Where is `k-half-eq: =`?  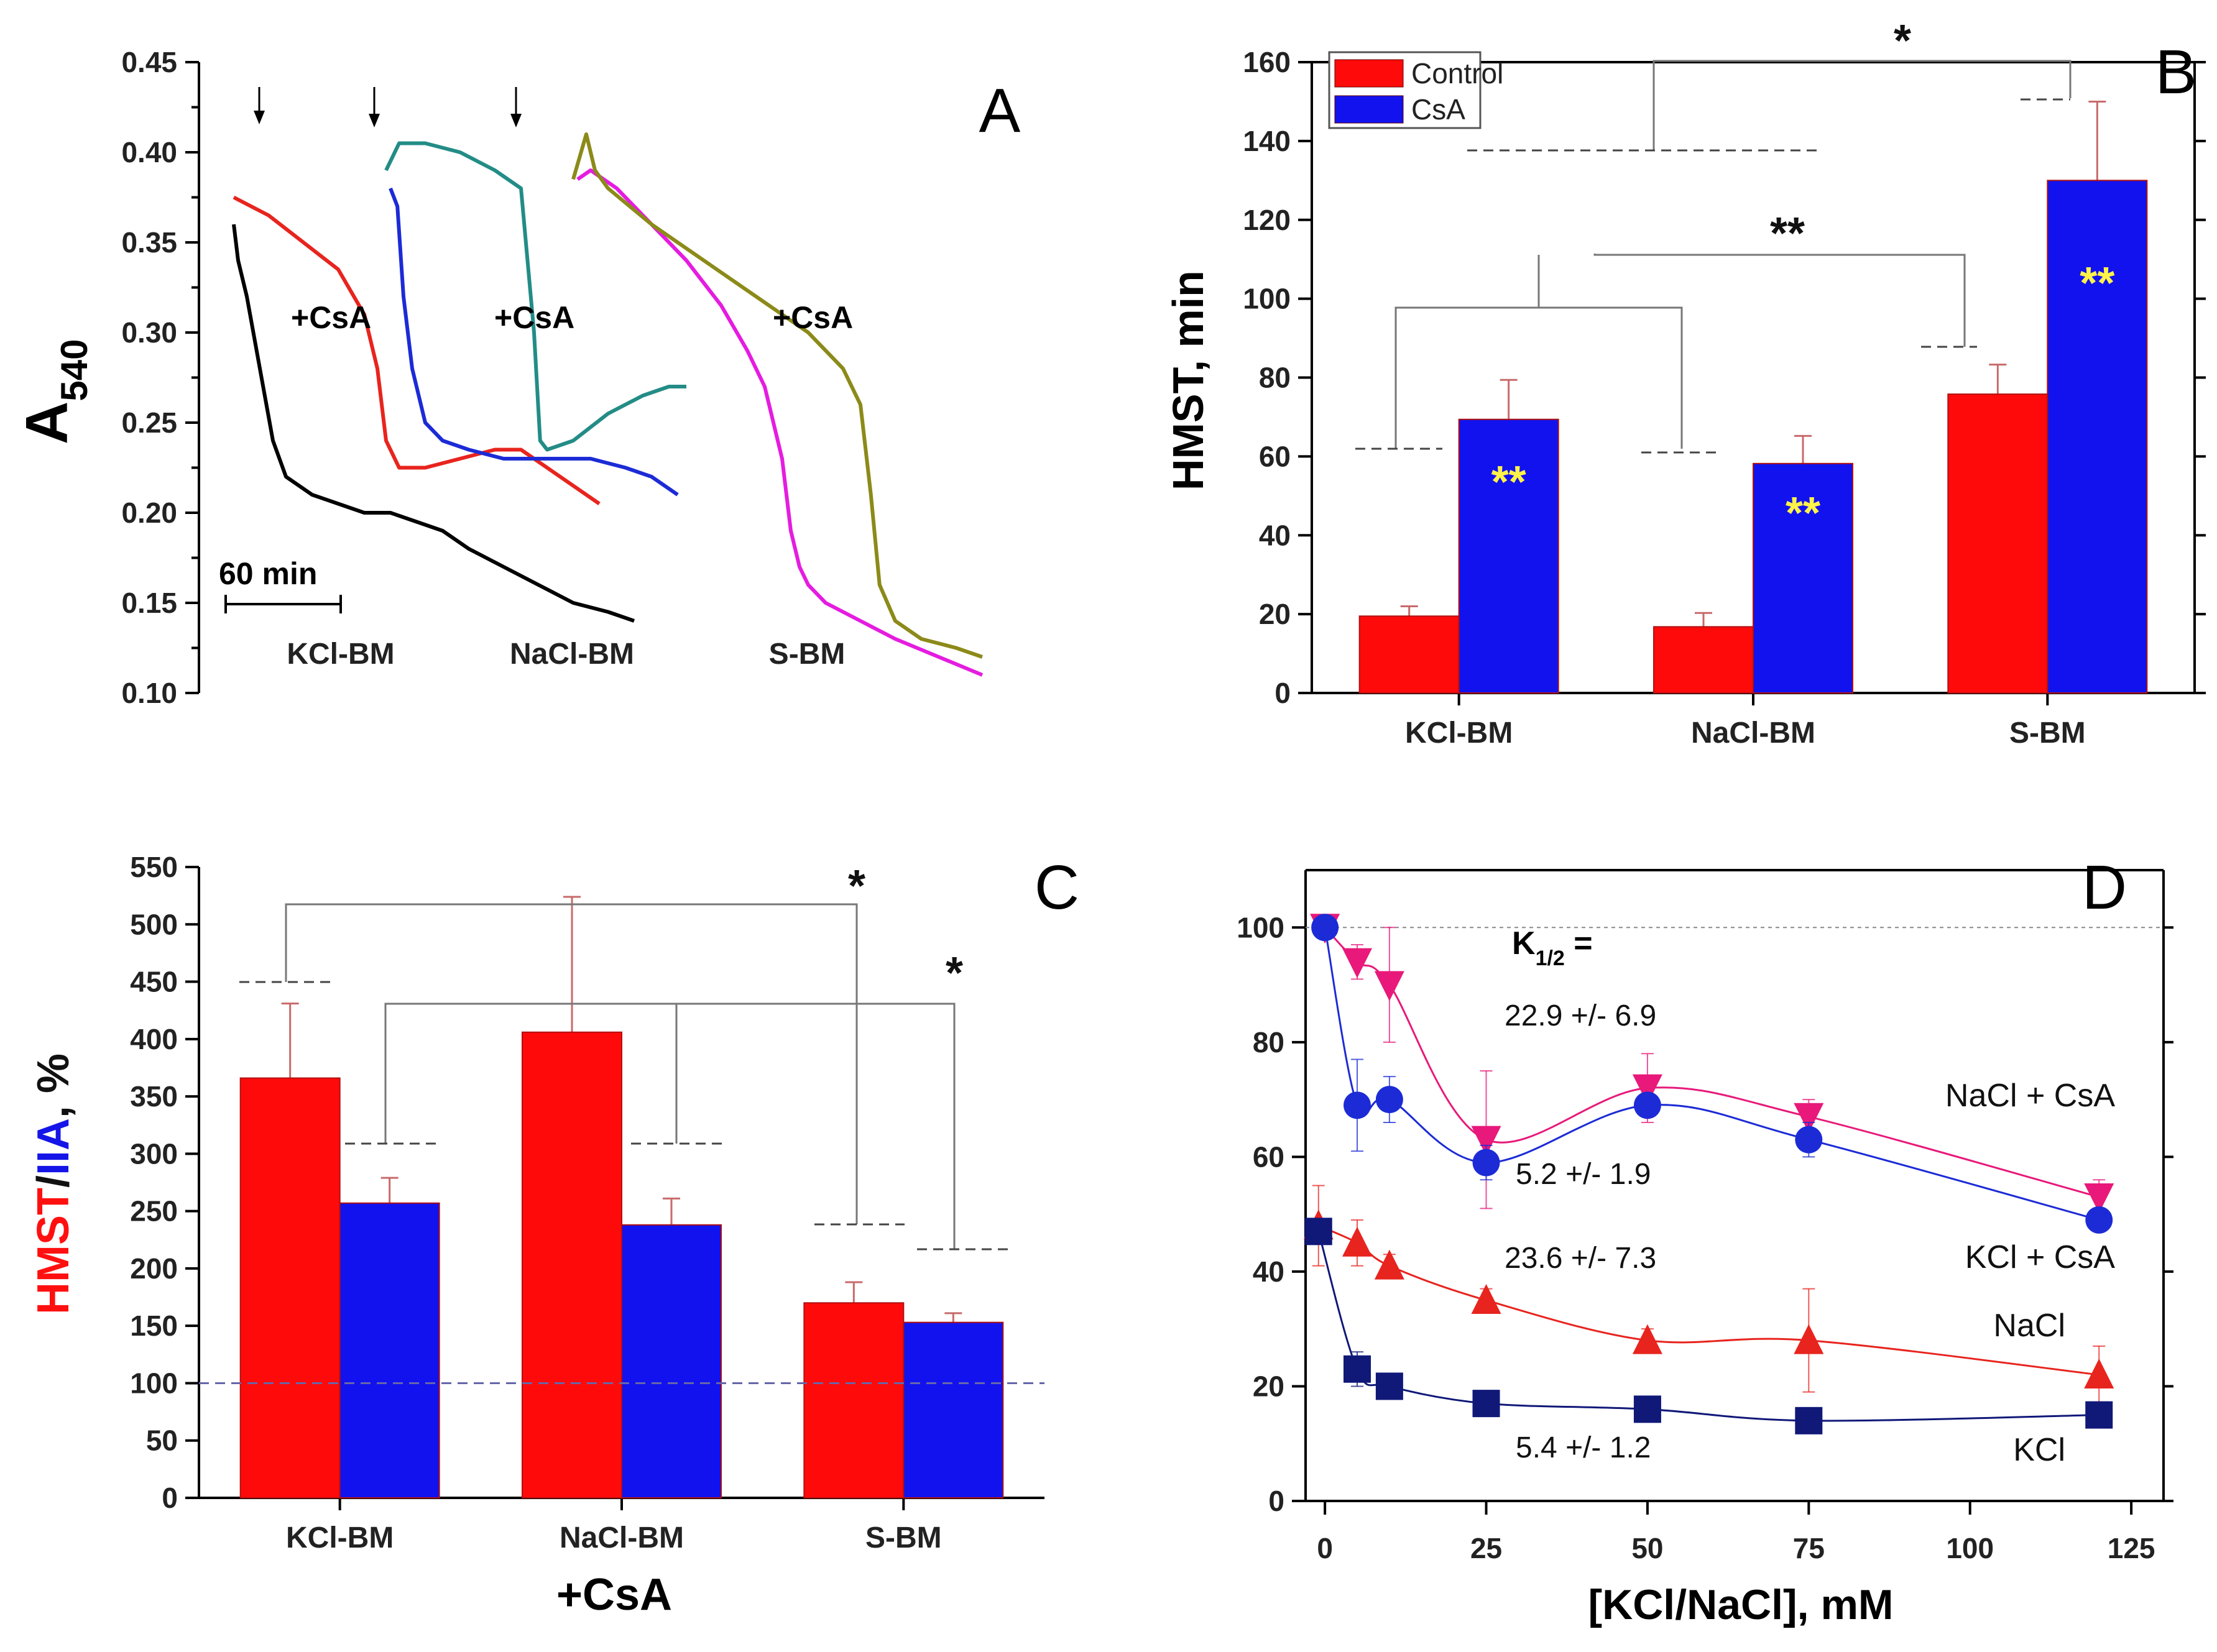
k-half-eq: = is located at coordinates (1579, 943).